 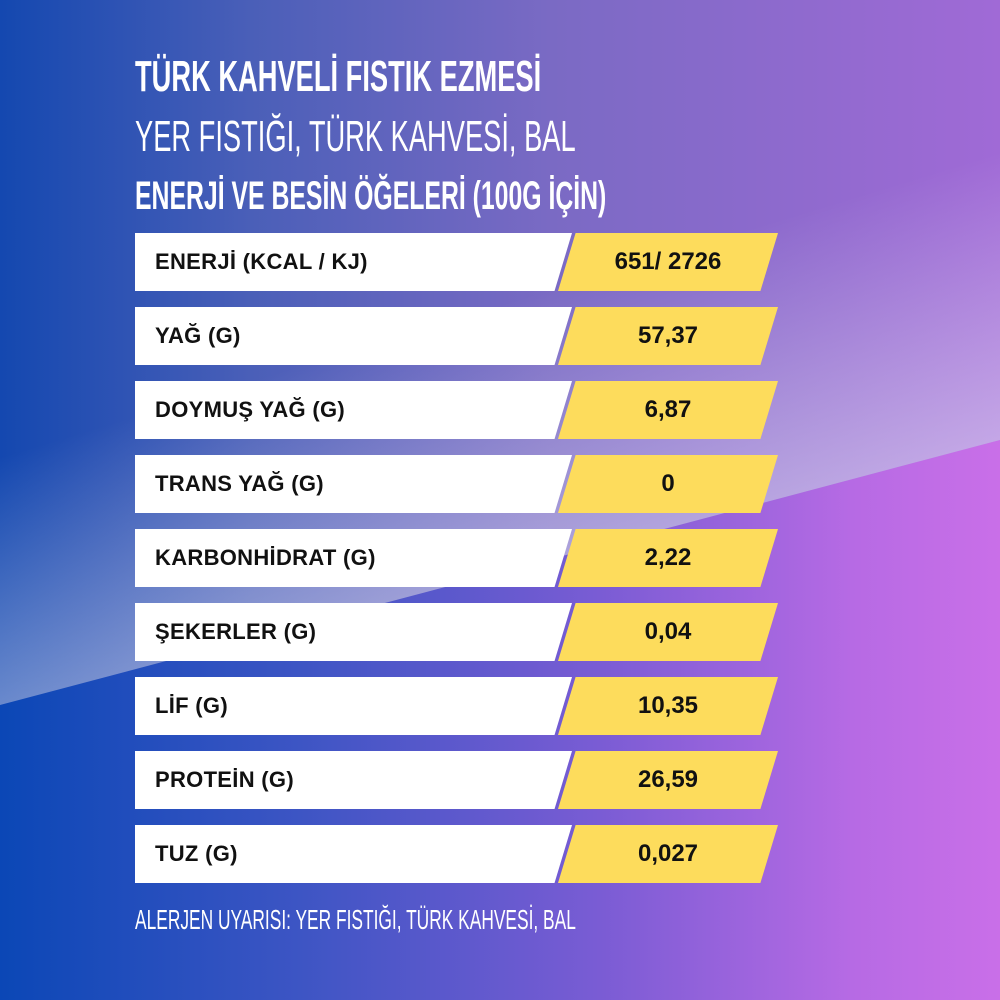 What do you see at coordinates (250, 409) in the screenshot?
I see `nutrient-label: DOYMUŞ YAĞ (G)` at bounding box center [250, 409].